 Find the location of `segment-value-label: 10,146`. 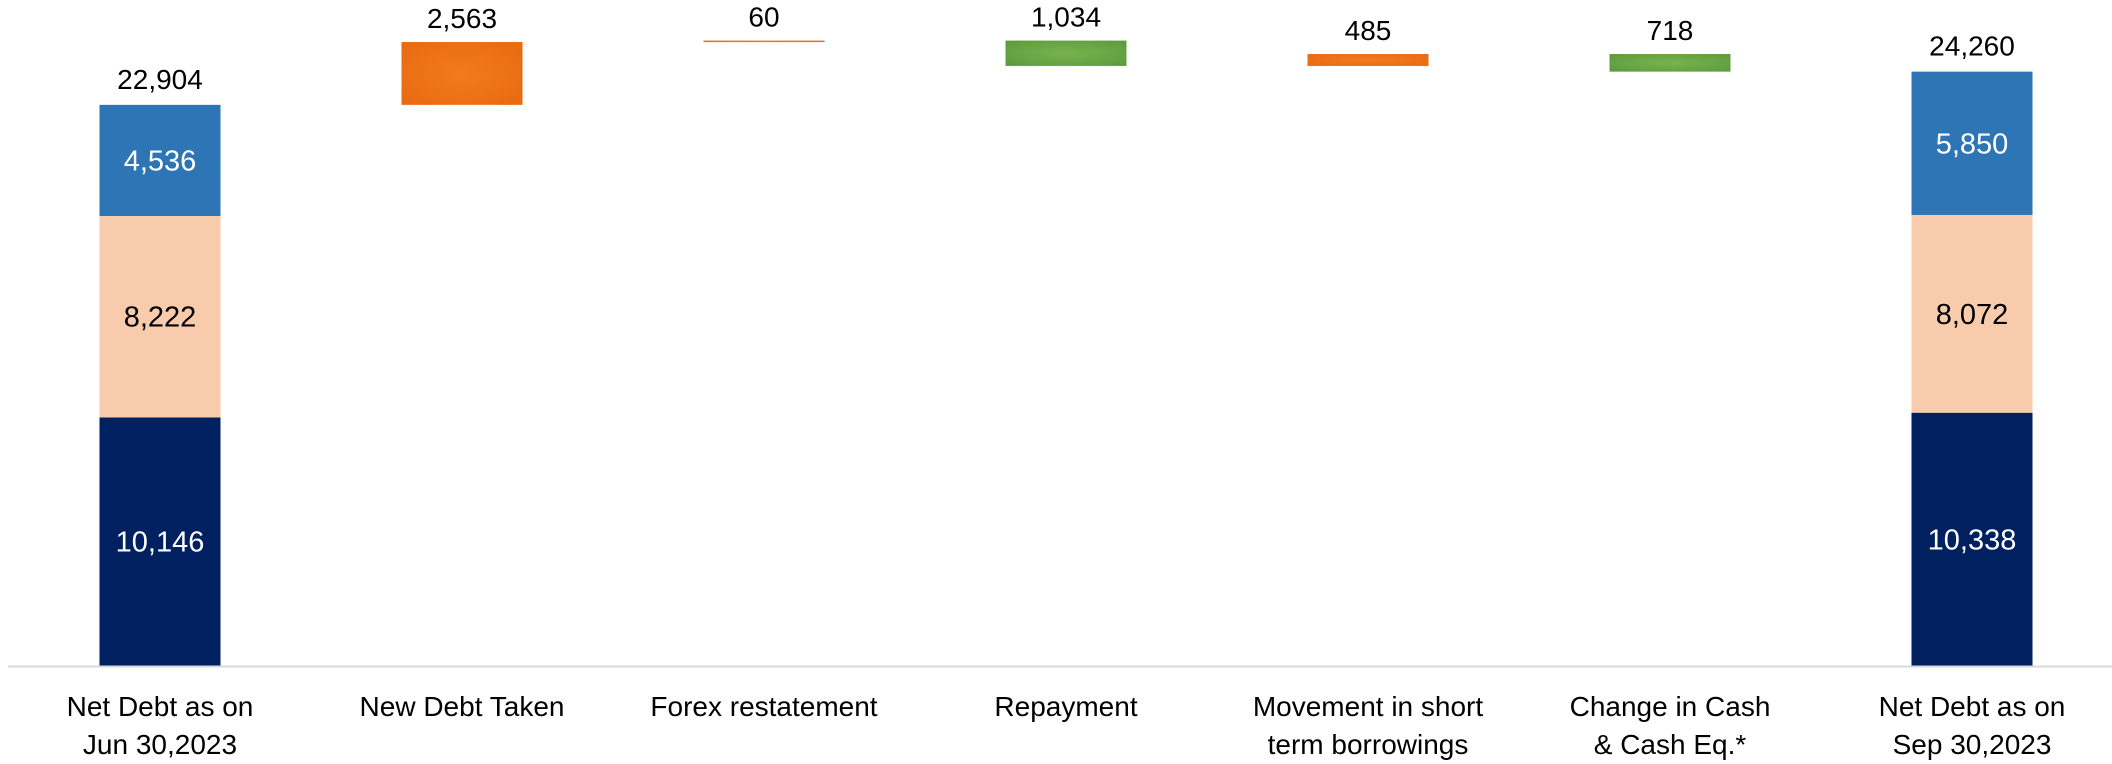

segment-value-label: 10,146 is located at coordinates (160, 543).